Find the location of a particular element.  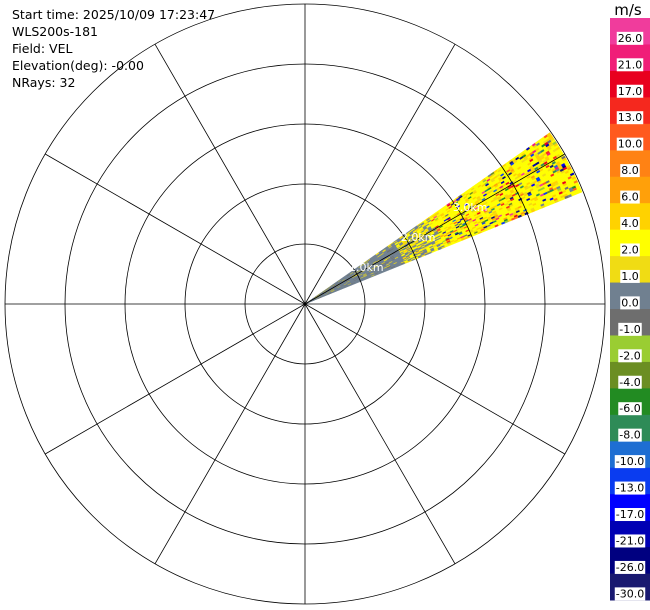

colorbar-tick-label: -30.0 is located at coordinates (630, 593).